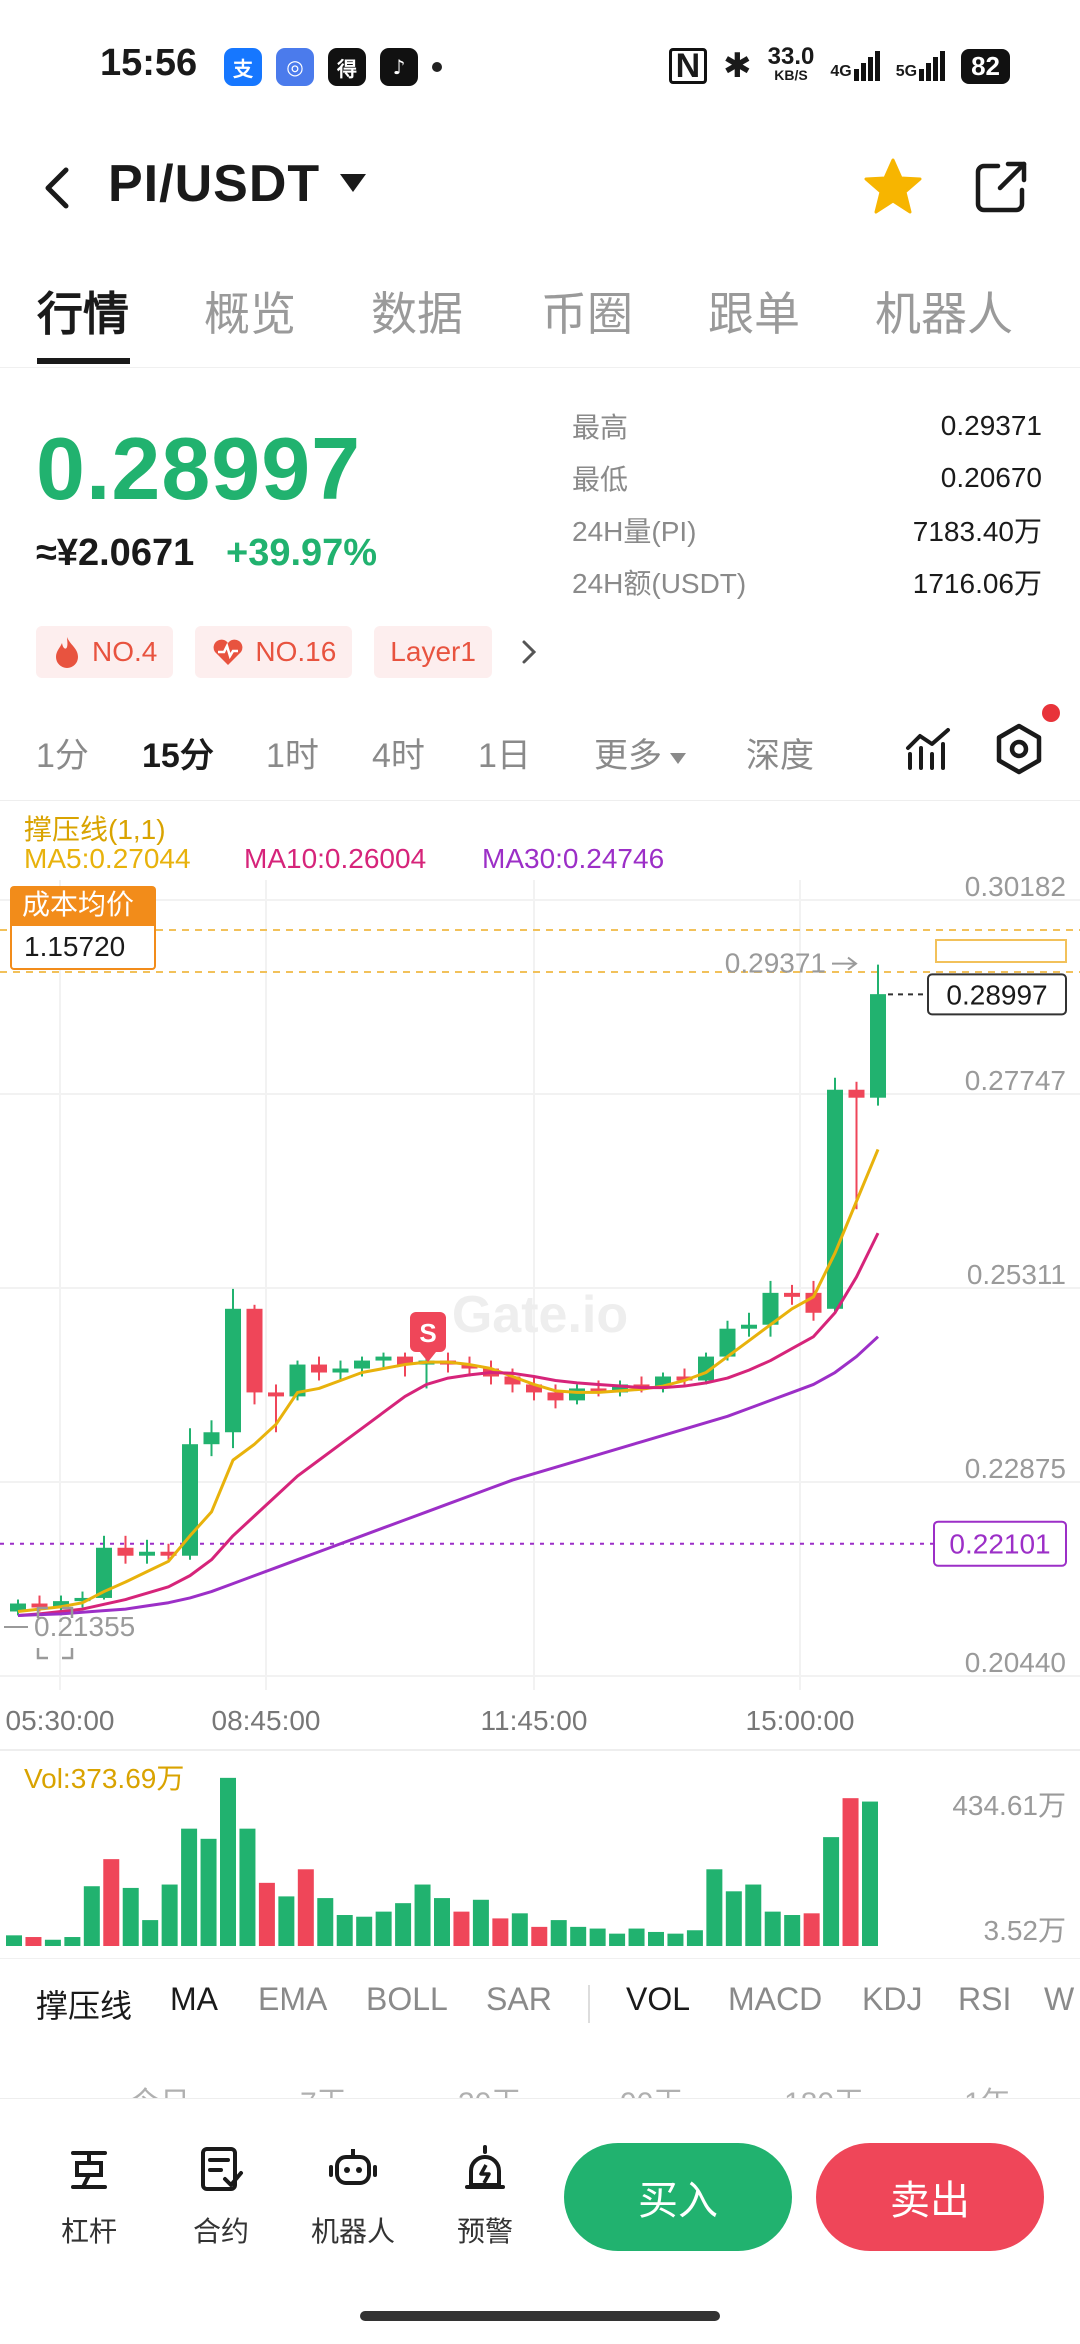 This screenshot has height=2344, width=1080. What do you see at coordinates (824, 2088) in the screenshot?
I see `period-180d: 180天` at bounding box center [824, 2088].